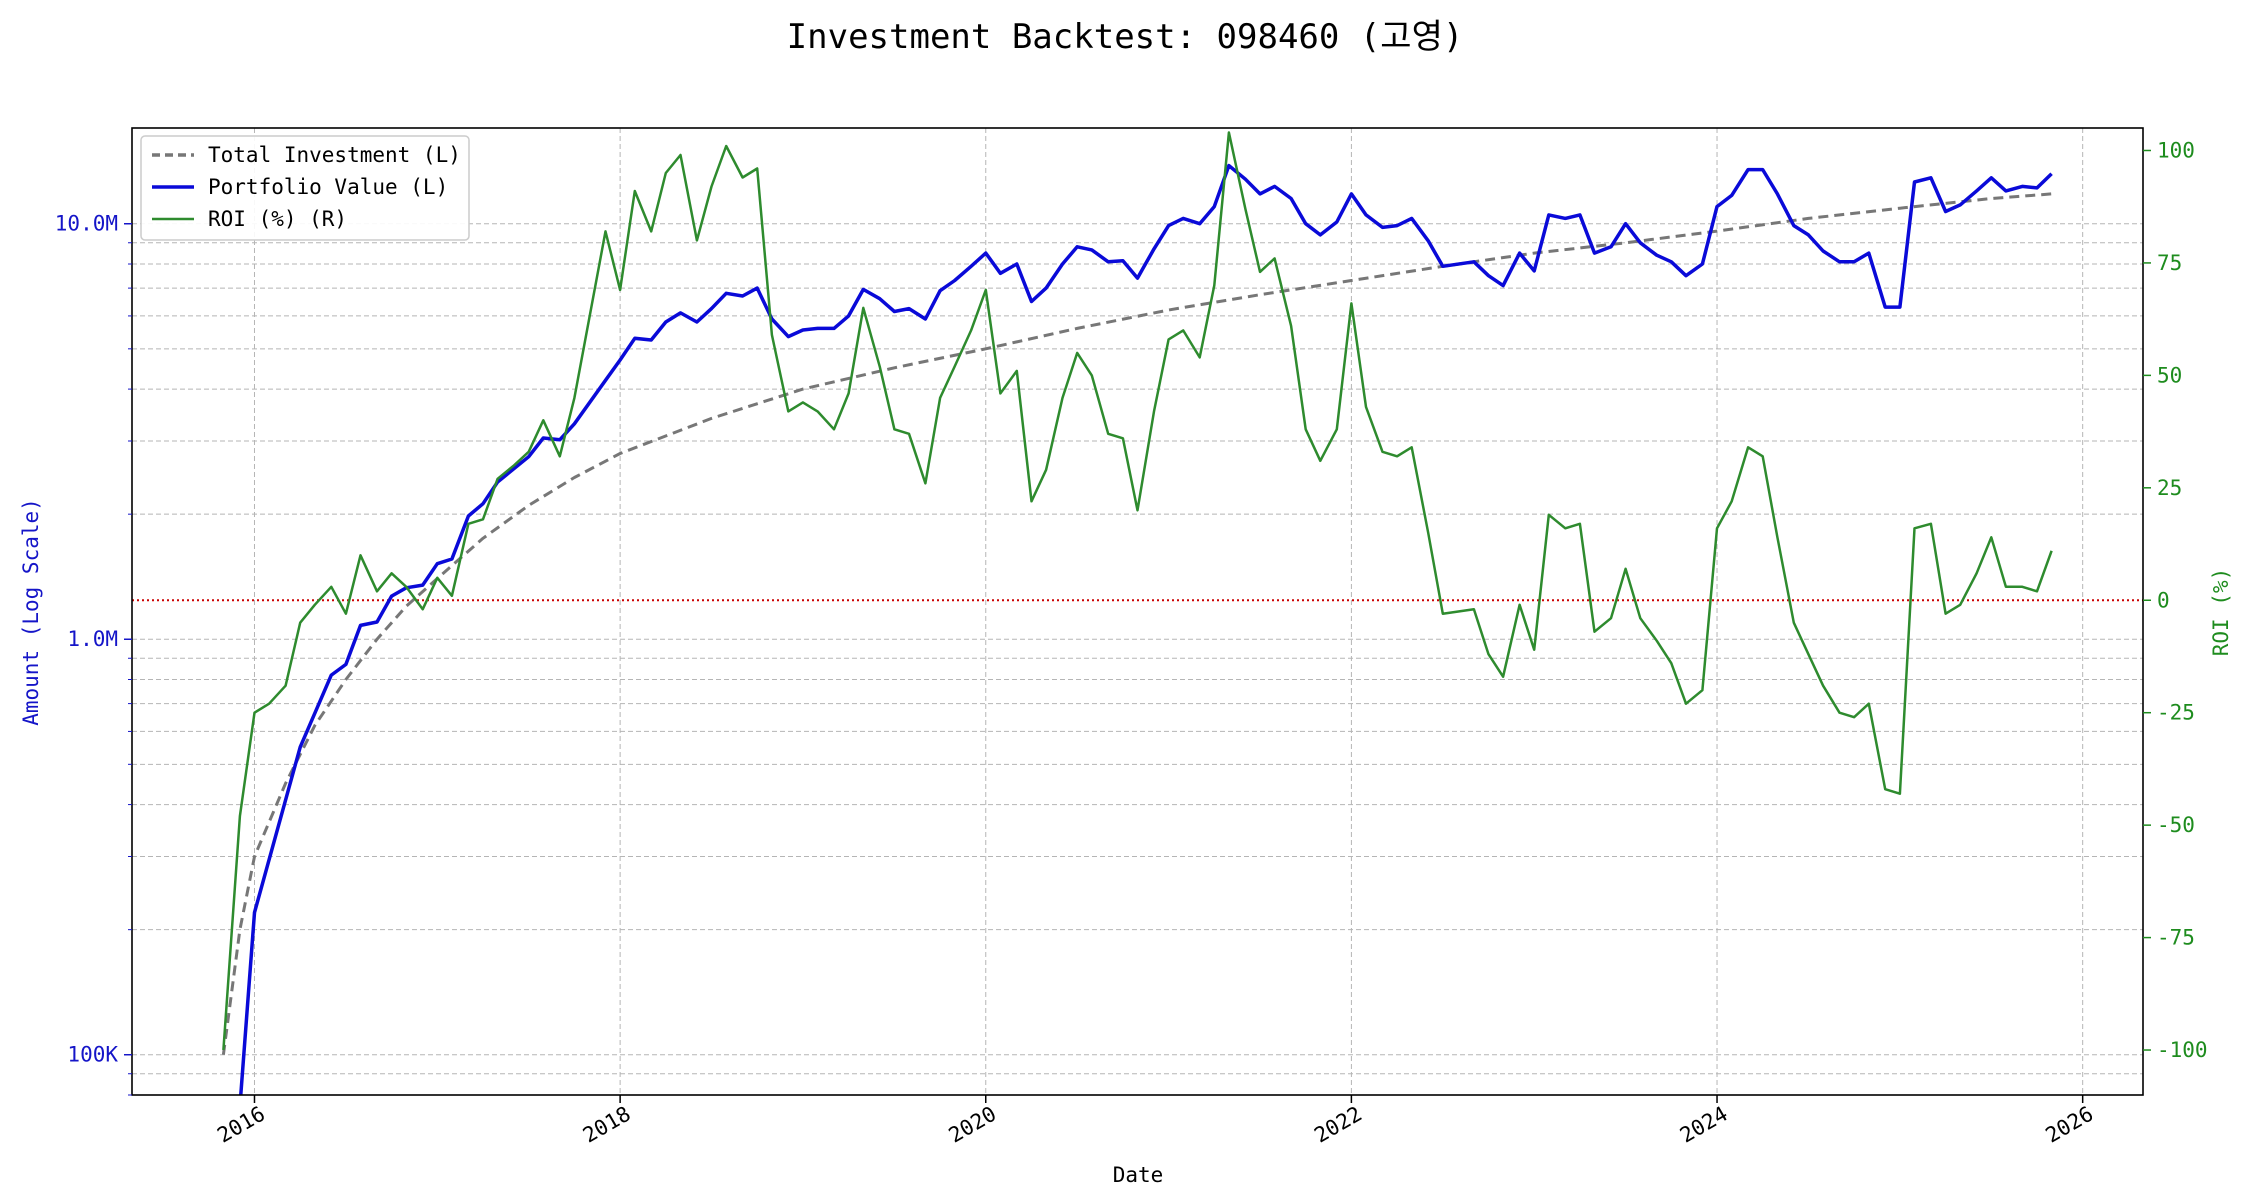 Image resolution: width=2250 pixels, height=1200 pixels. I want to click on x-axis-label: Date, so click(1138, 1175).